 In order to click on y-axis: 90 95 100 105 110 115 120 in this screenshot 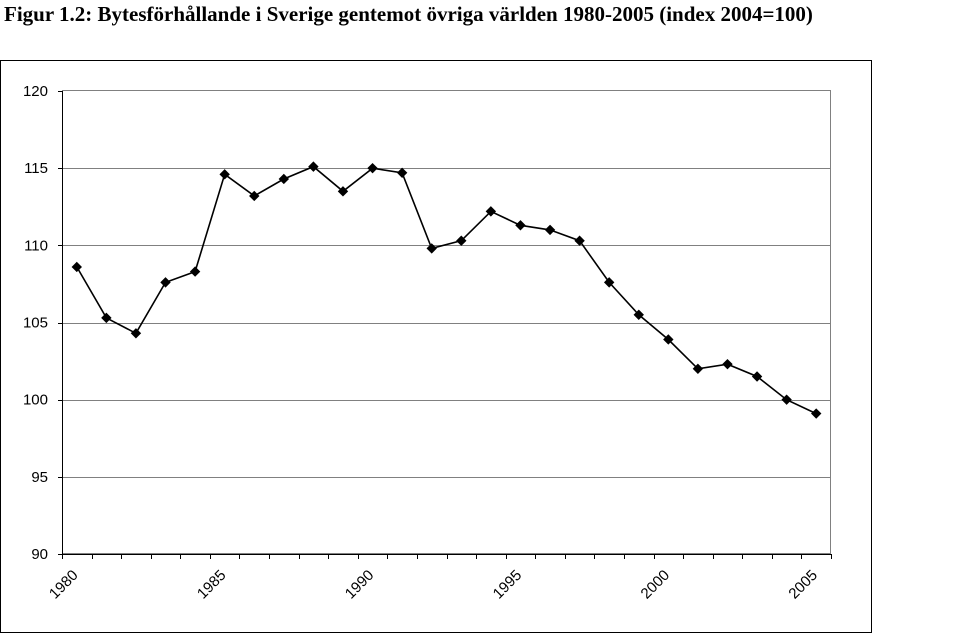, I will do `click(43, 323)`.